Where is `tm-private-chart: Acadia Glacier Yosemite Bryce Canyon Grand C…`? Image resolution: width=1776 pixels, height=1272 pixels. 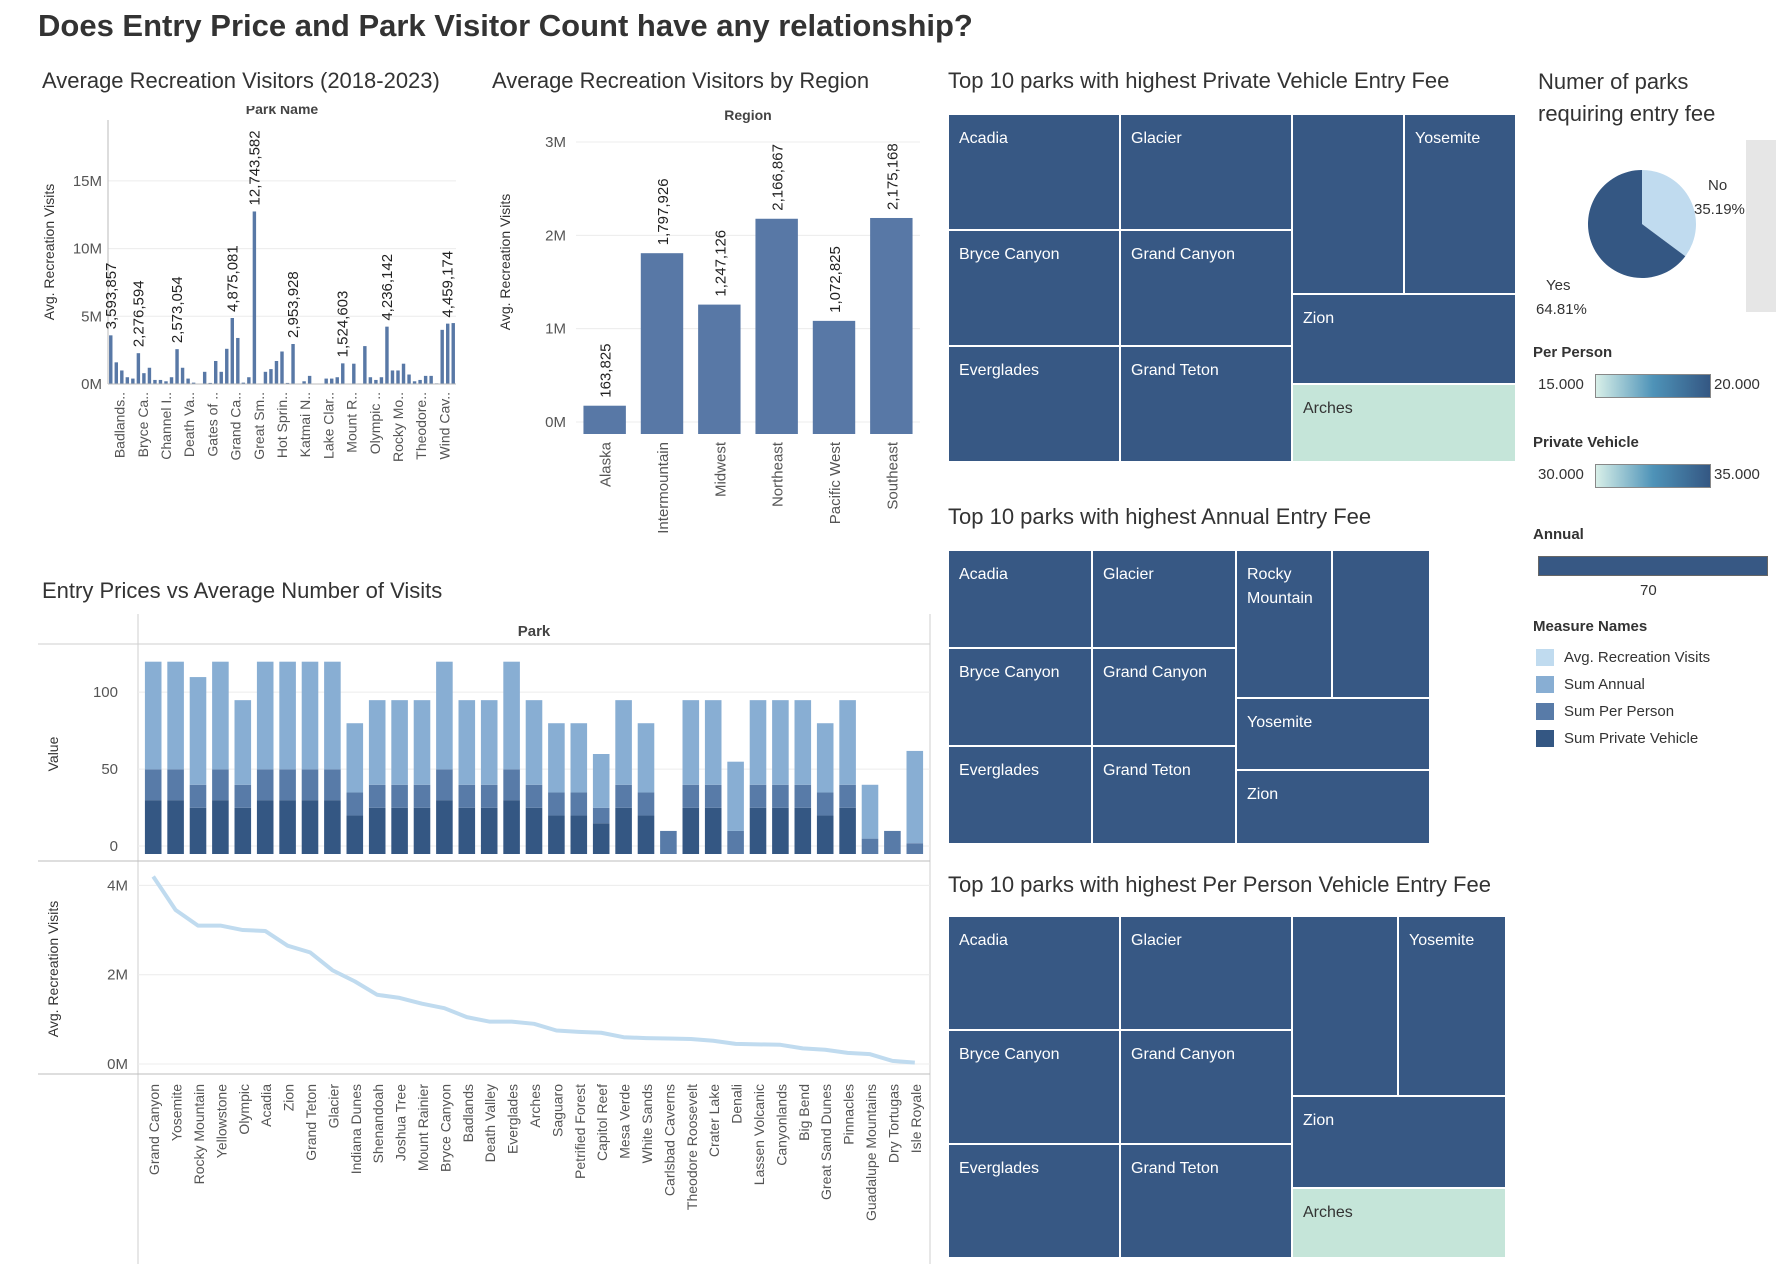 tm-private-chart: Acadia Glacier Yosemite Bryce Canyon Grand C… is located at coordinates (1232, 288).